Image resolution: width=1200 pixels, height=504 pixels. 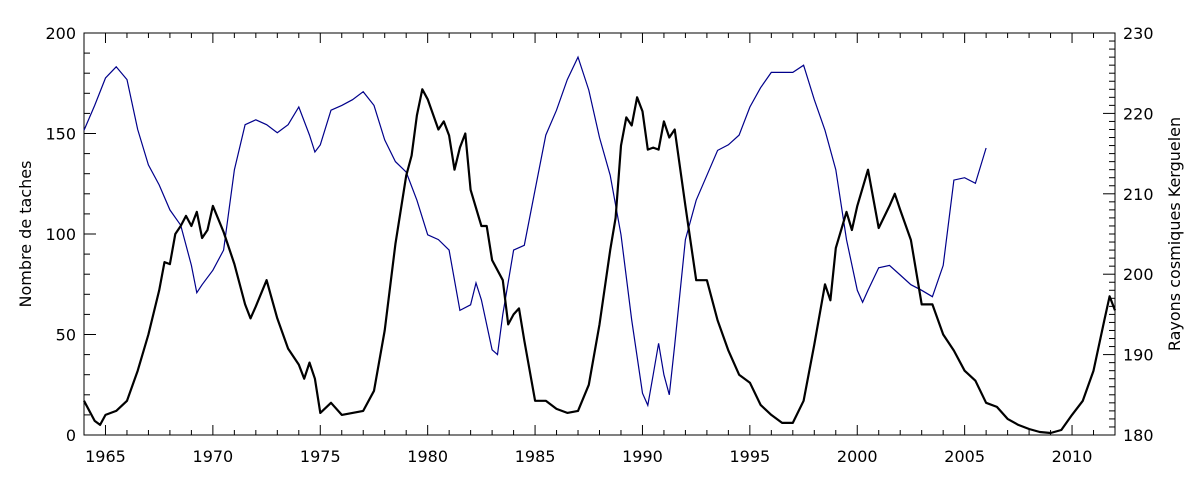 What do you see at coordinates (642, 456) in the screenshot?
I see `x-tick-label: 1990` at bounding box center [642, 456].